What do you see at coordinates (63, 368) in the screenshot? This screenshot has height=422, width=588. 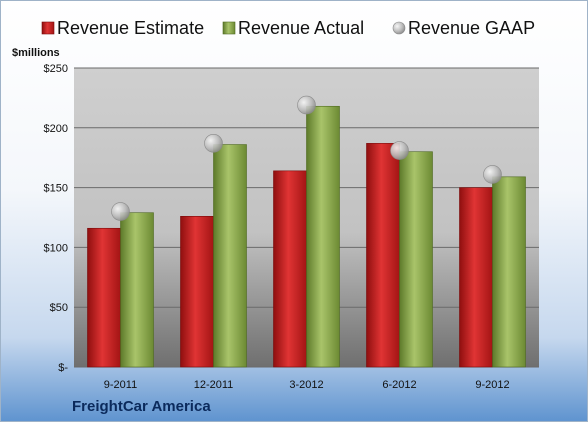 I see `y-tick-label: $-` at bounding box center [63, 368].